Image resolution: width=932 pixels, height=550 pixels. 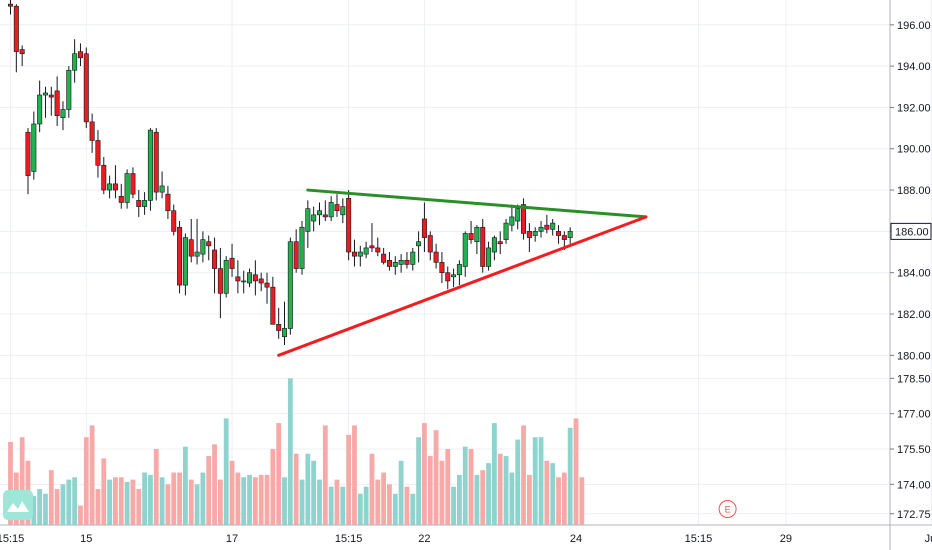 I want to click on logo-mark, so click(x=18, y=506).